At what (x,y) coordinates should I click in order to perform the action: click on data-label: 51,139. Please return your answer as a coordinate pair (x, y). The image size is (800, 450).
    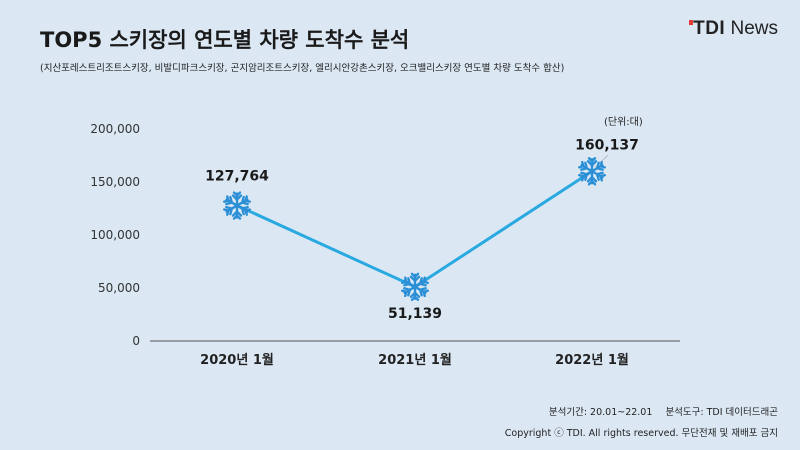
    Looking at the image, I should click on (415, 314).